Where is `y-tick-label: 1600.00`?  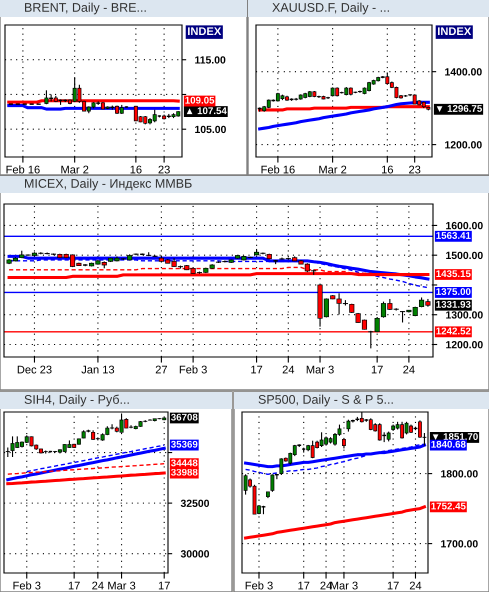
y-tick-label: 1600.00 is located at coordinates (464, 226).